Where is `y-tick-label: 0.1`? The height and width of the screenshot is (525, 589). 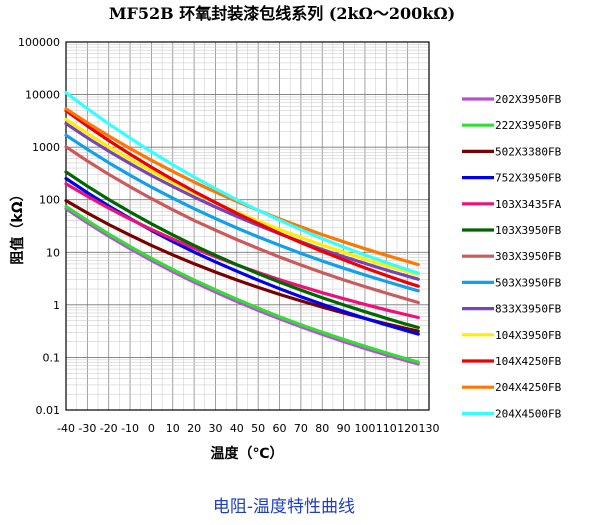
y-tick-label: 0.1 is located at coordinates (52, 357).